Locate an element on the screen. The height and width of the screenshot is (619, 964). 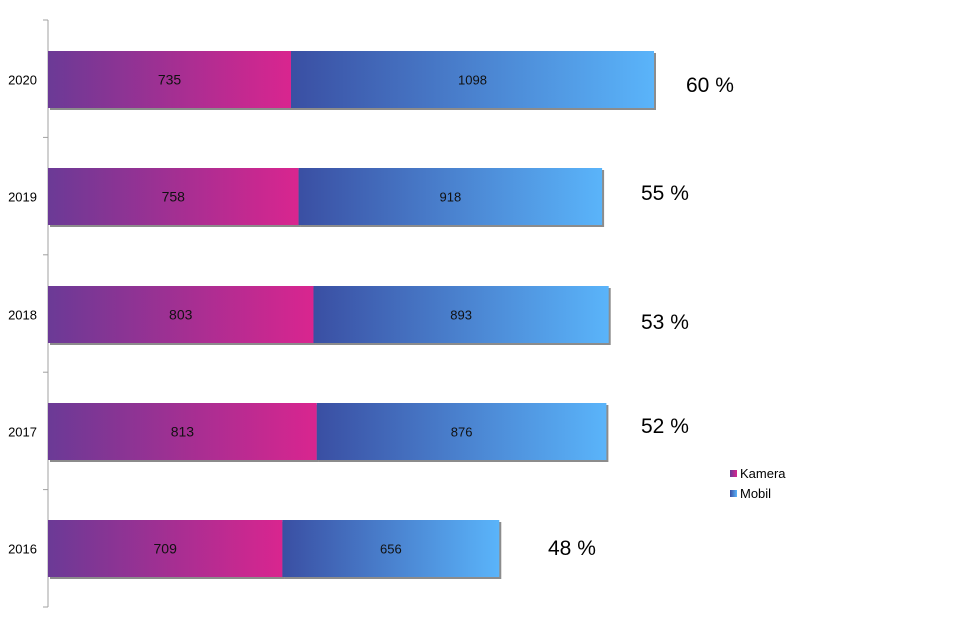
legend-item-kamera-swatch is located at coordinates (733, 473).